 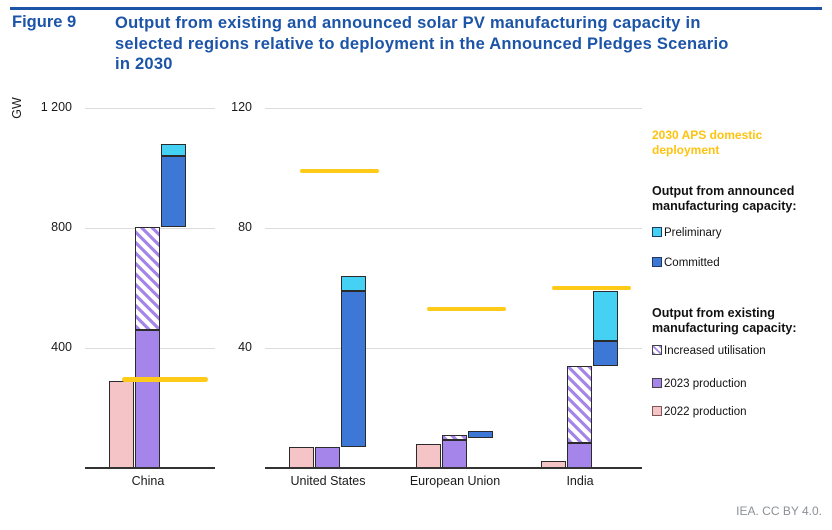 I want to click on category-label-china: China, so click(x=148, y=481).